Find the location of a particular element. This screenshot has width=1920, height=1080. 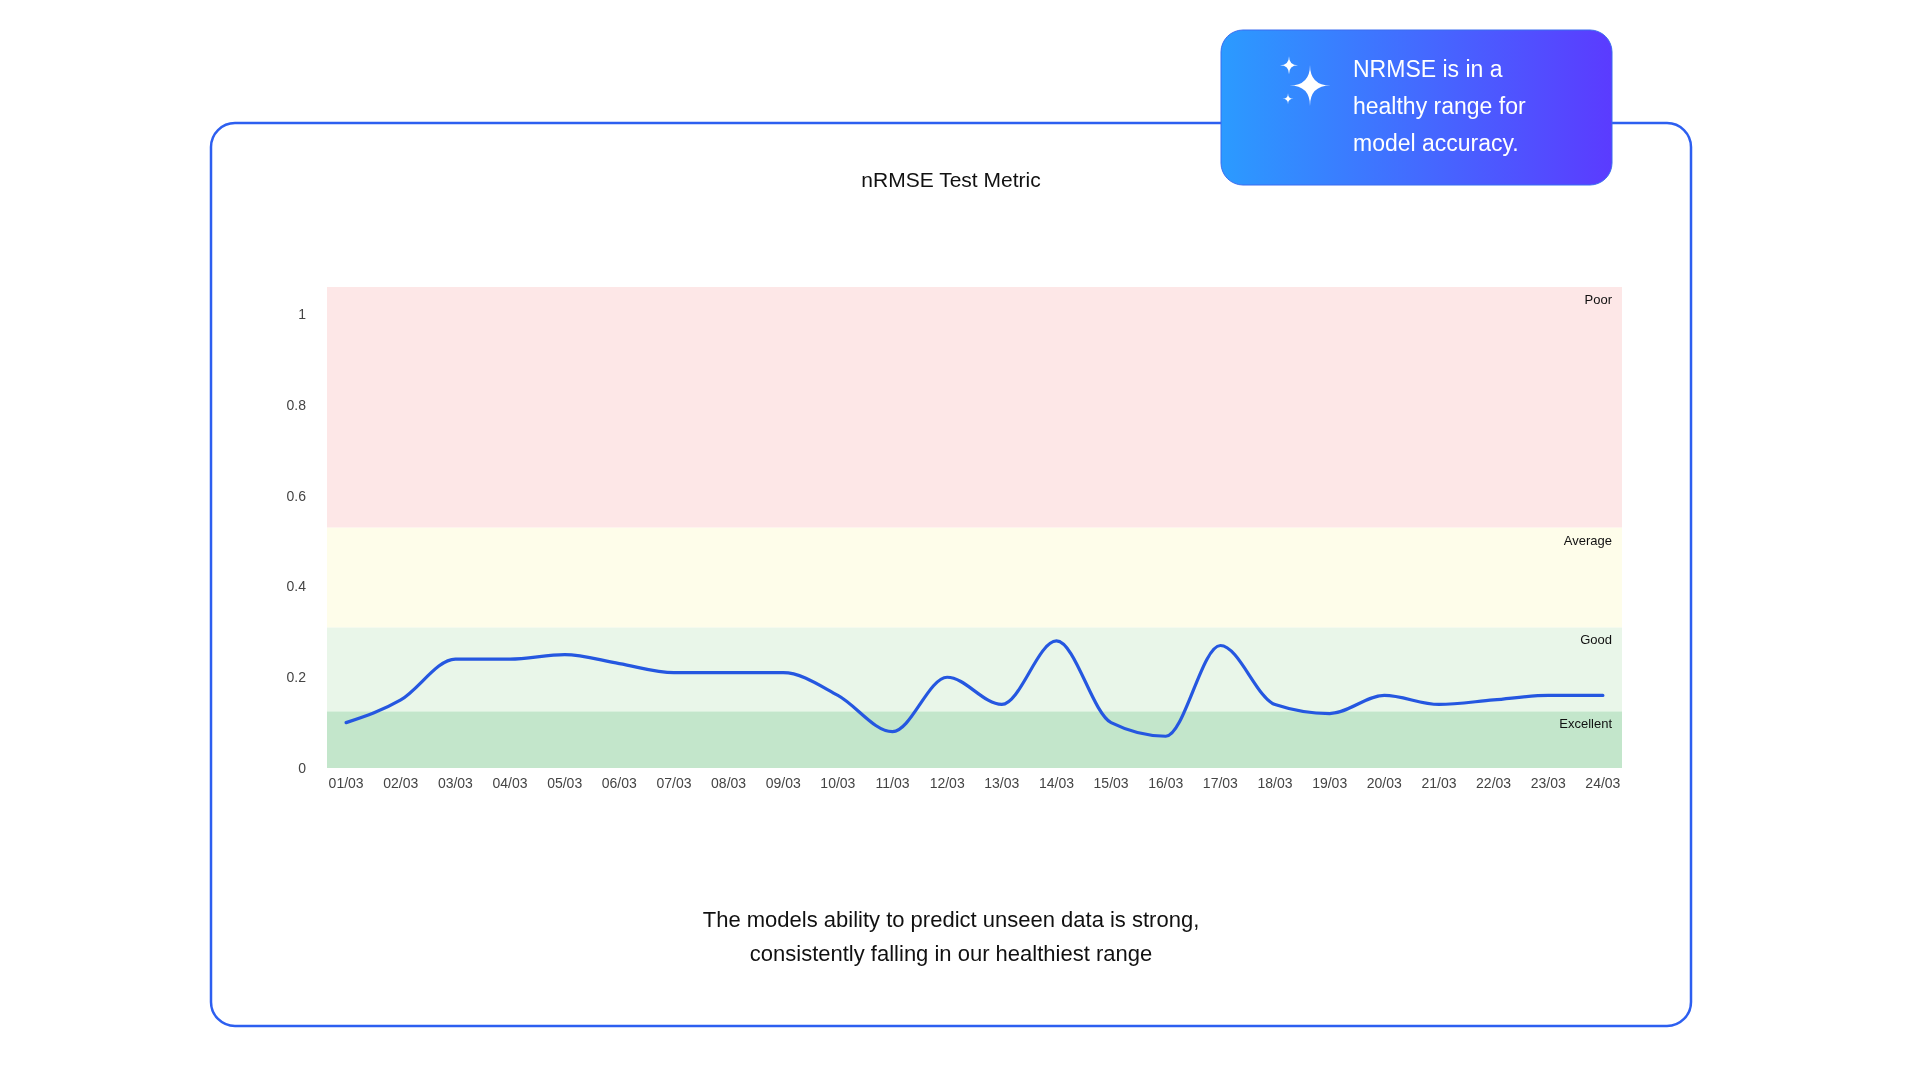

x-tick-label: 17/03 is located at coordinates (1220, 783).